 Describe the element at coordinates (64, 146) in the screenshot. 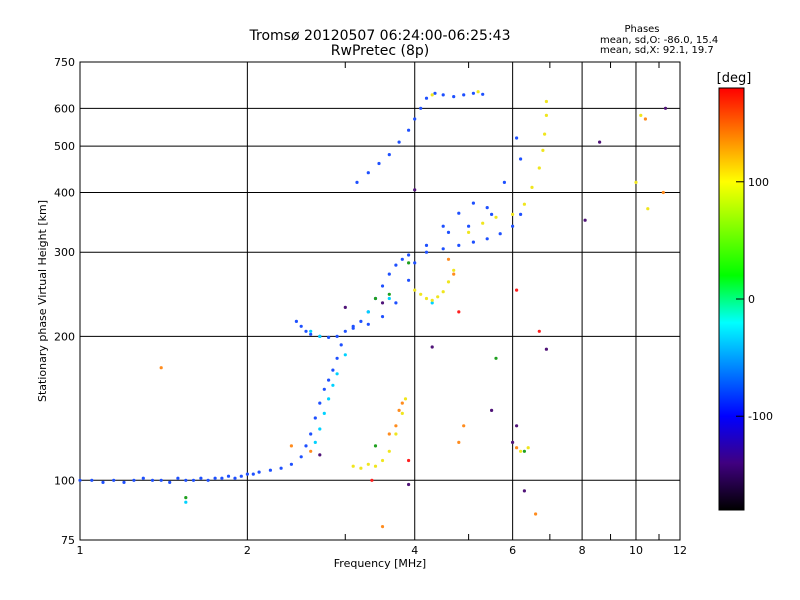

I see `y-tick-label: 500` at that location.